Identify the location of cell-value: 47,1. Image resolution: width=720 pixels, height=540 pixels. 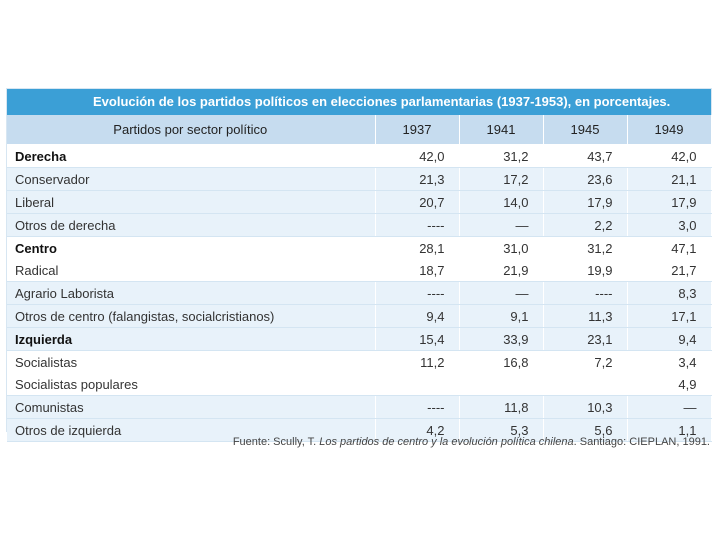
(669, 247).